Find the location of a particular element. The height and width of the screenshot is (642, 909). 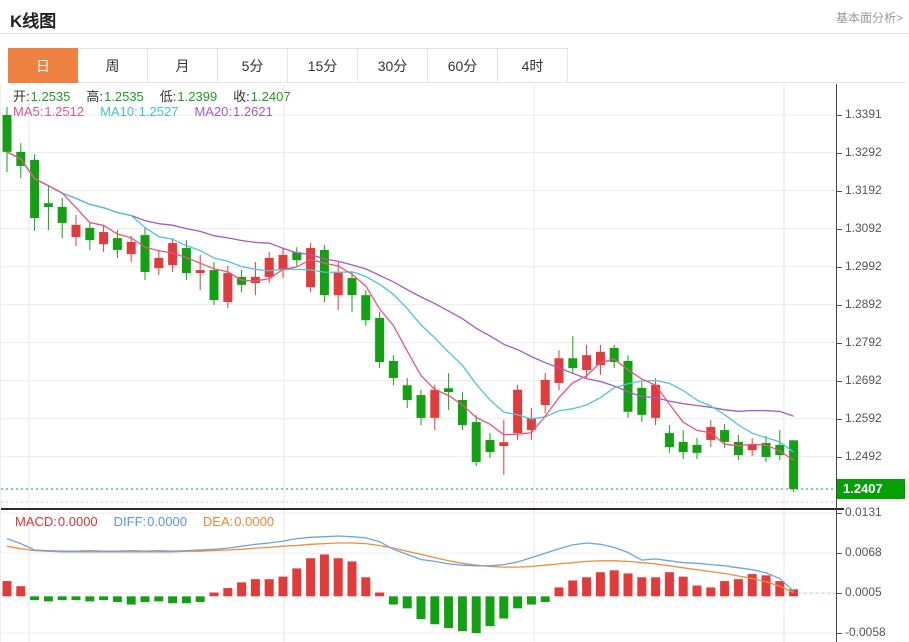

ma-legend: MA5:1.2512 MA10:1.2527 MA20:1.2621 is located at coordinates (151, 111).